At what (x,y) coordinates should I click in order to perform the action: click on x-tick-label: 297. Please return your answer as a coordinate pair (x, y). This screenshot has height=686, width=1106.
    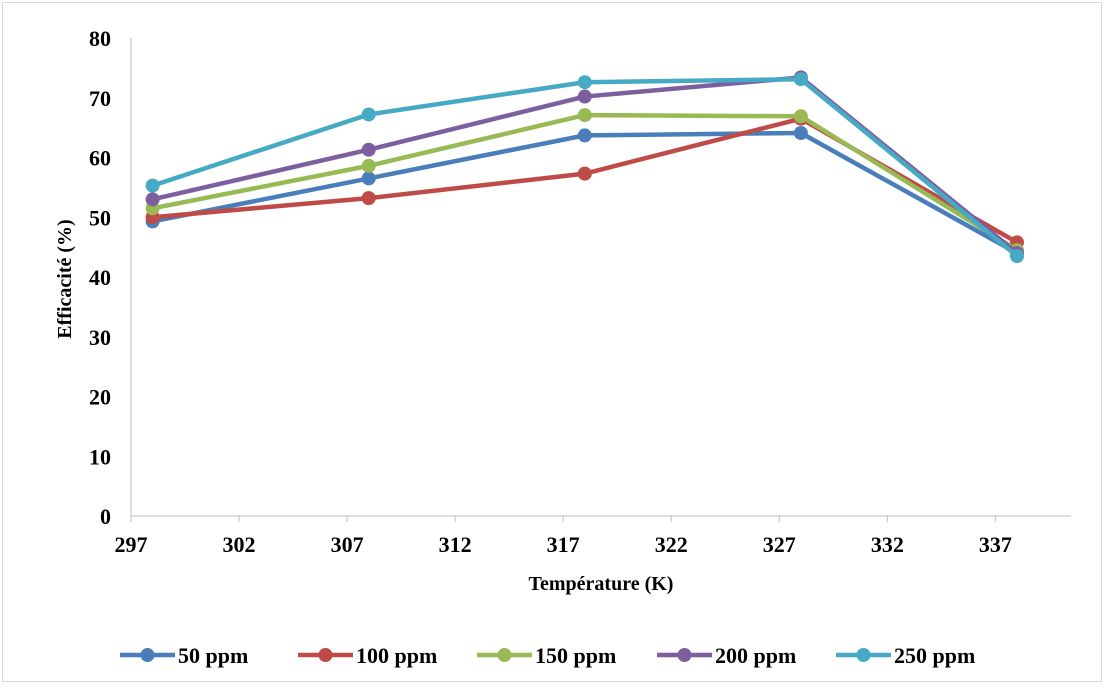
    Looking at the image, I should click on (131, 544).